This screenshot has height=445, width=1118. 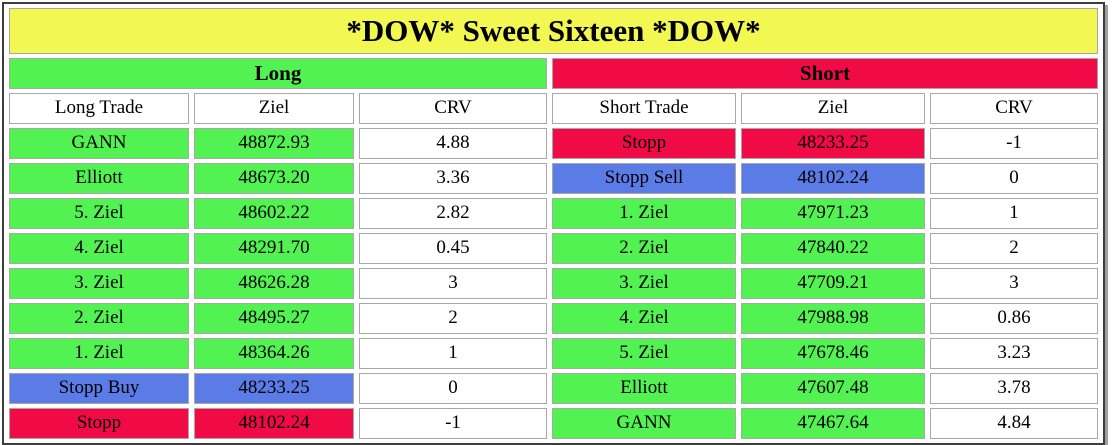 I want to click on table-row: Stopp Buy 48233.25 0 Elliott 47607.48 3.78, so click(x=553, y=388).